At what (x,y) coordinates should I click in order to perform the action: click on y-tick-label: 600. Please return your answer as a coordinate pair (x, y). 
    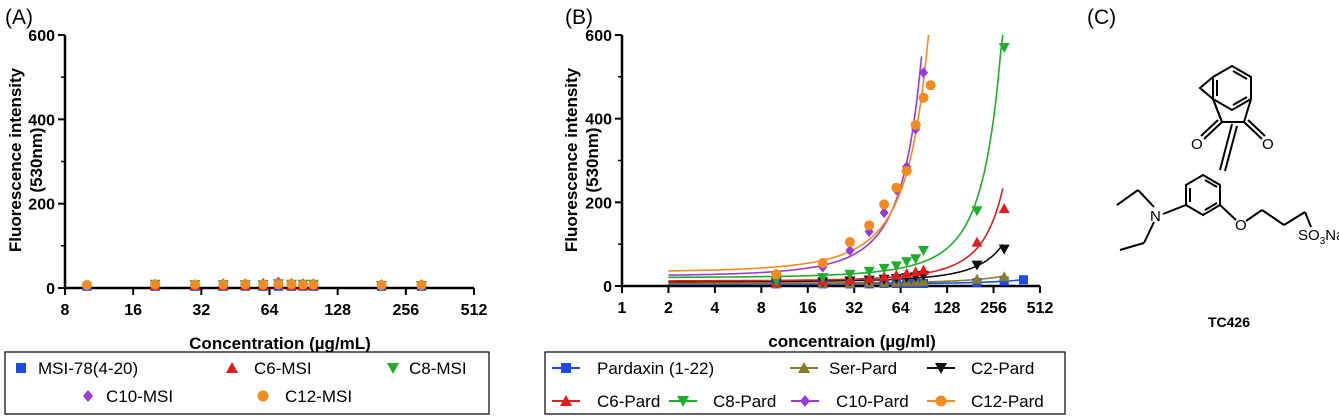
    Looking at the image, I should click on (598, 36).